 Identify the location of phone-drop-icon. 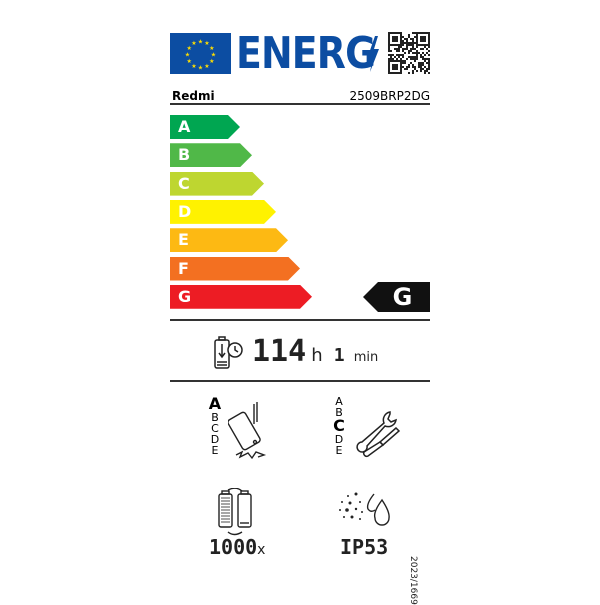
(247, 431).